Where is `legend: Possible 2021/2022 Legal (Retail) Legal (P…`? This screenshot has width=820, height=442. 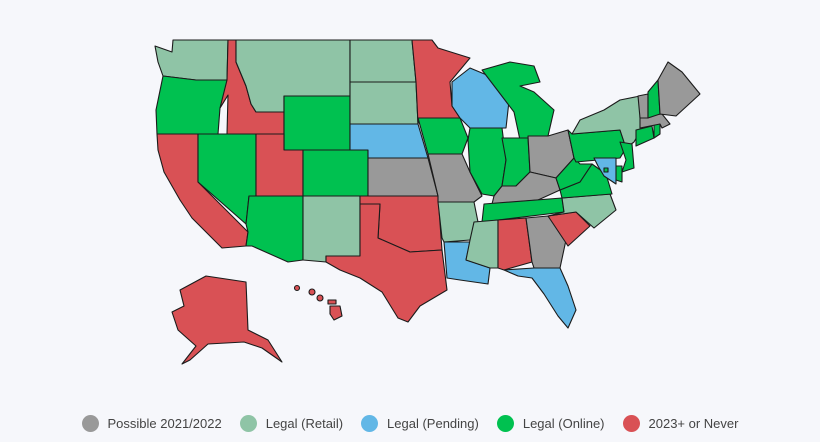 legend: Possible 2021/2022 Legal (Retail) Legal (P… is located at coordinates (410, 423).